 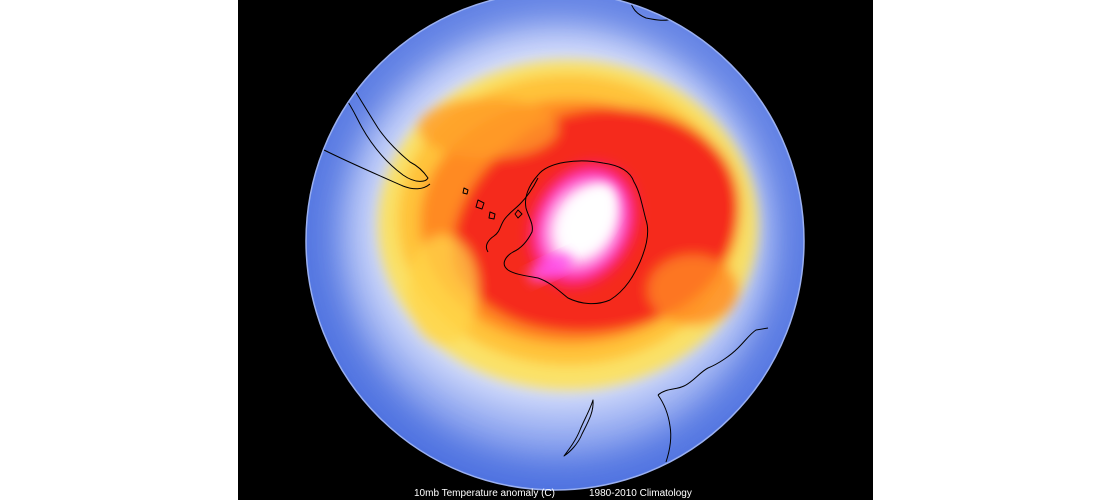 I want to click on south-america-coastline, so click(x=377, y=129).